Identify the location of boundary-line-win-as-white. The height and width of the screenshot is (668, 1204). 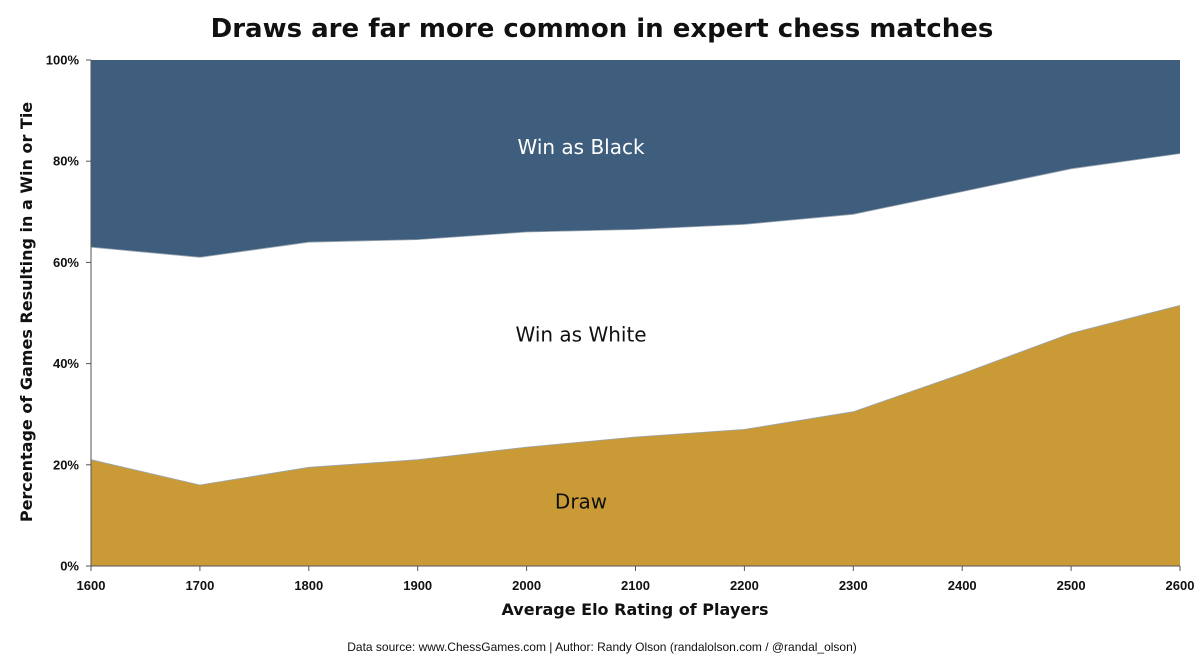
(635, 205).